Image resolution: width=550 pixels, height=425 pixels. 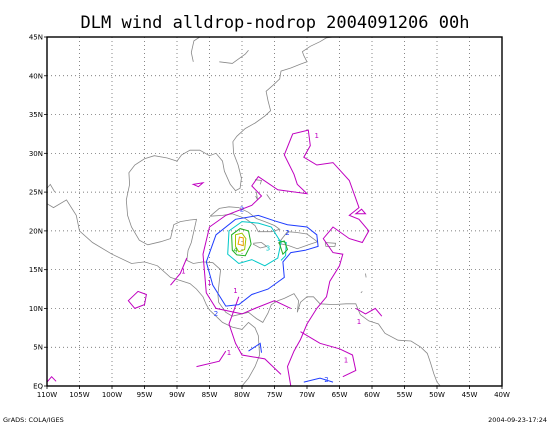 What do you see at coordinates (242, 395) in the screenshot?
I see `lon-tick-label: 80W` at bounding box center [242, 395].